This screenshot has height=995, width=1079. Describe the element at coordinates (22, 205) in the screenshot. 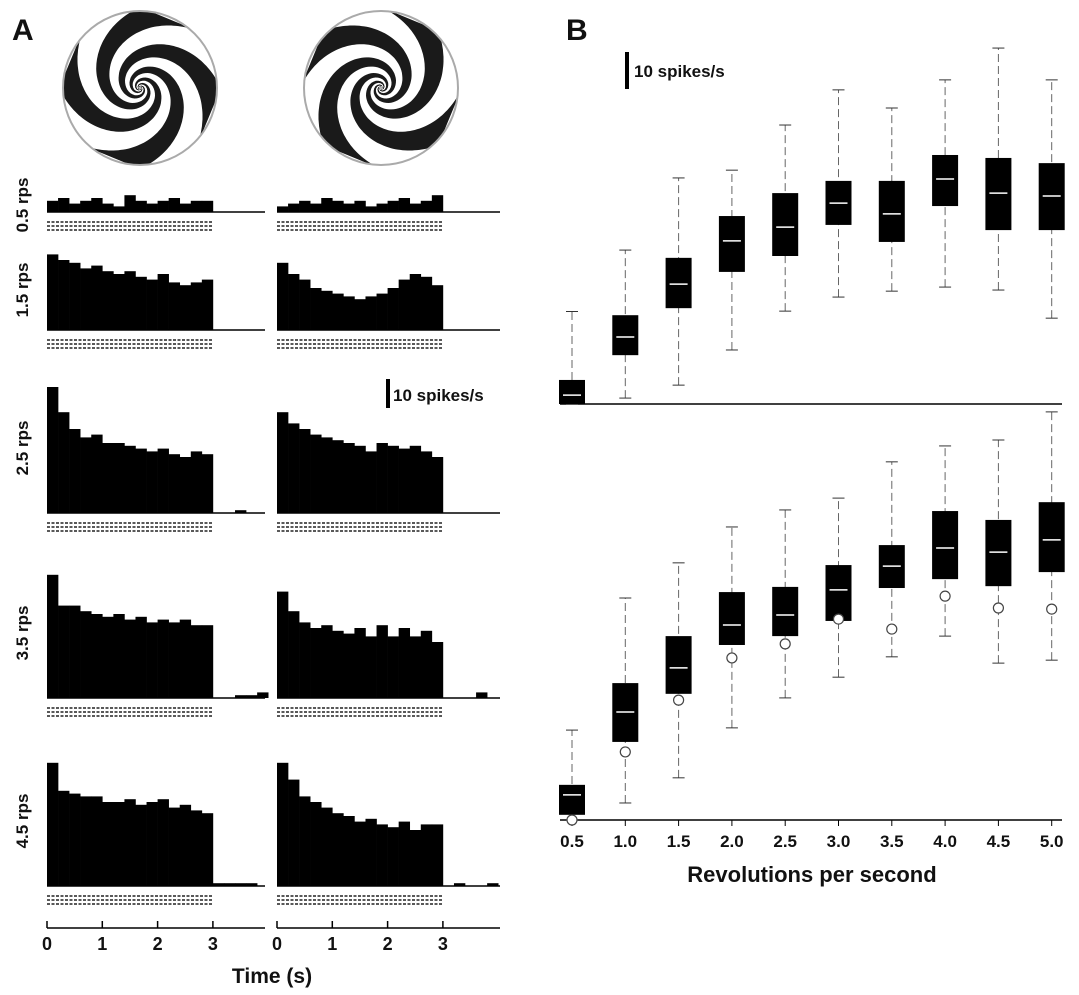

I see `row-label: 0.5 rps` at that location.